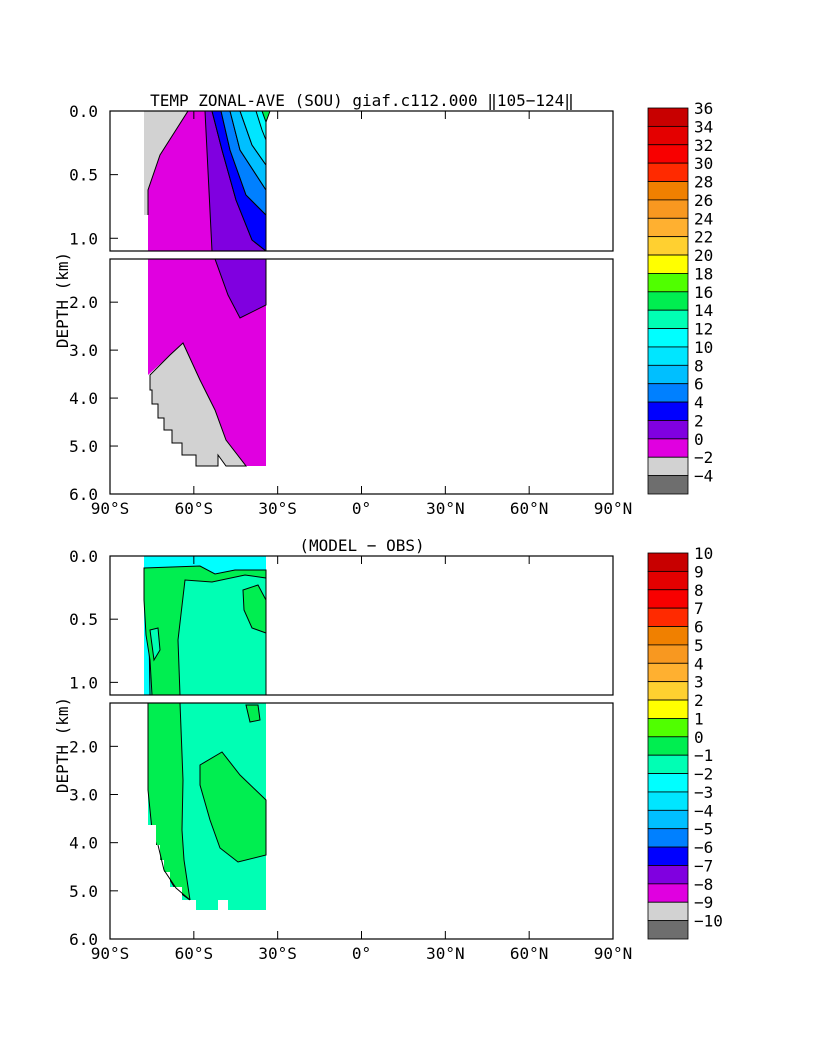 The width and height of the screenshot is (818, 1055). What do you see at coordinates (703, 792) in the screenshot?
I see `colorbar-label: −3` at bounding box center [703, 792].